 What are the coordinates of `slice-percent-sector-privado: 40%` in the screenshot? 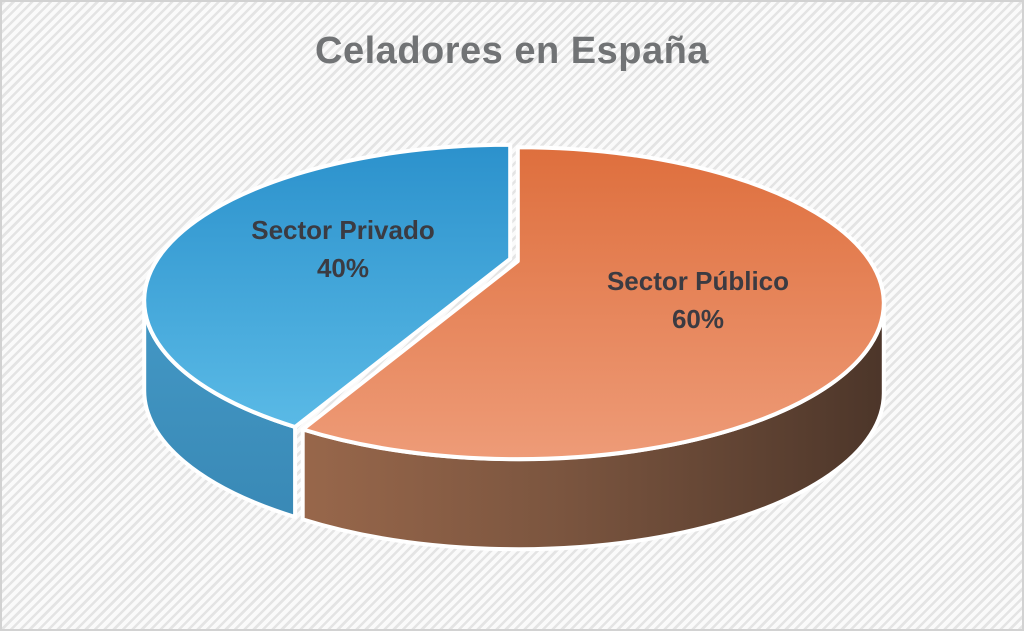 It's located at (343, 268).